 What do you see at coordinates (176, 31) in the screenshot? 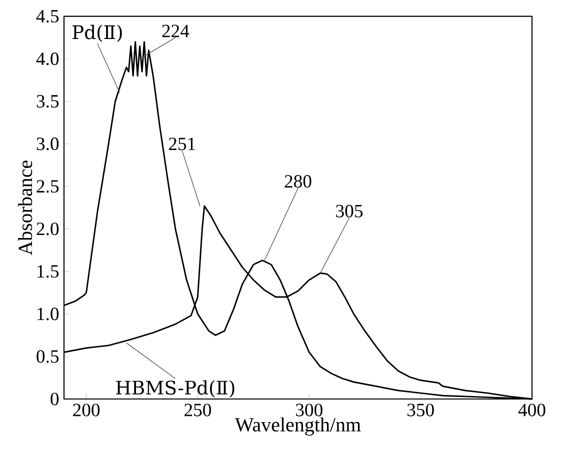
I see `annotation: 224` at bounding box center [176, 31].